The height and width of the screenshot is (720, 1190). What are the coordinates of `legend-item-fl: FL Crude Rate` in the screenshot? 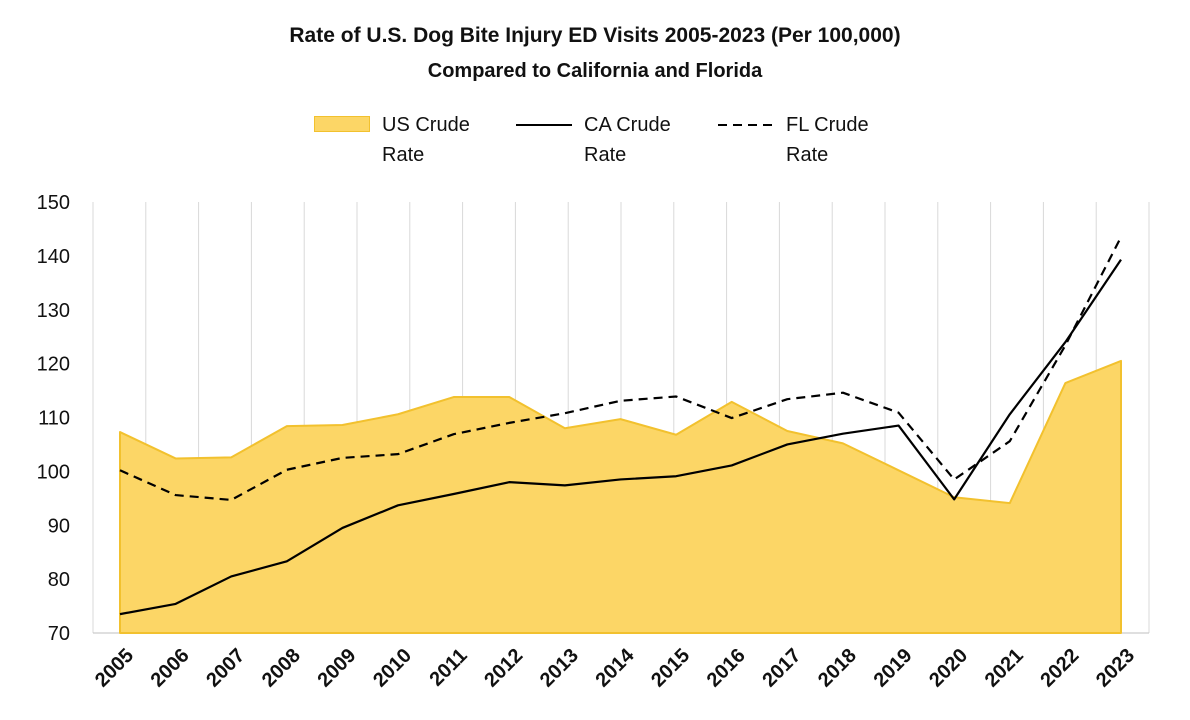 It's located at (812, 140).